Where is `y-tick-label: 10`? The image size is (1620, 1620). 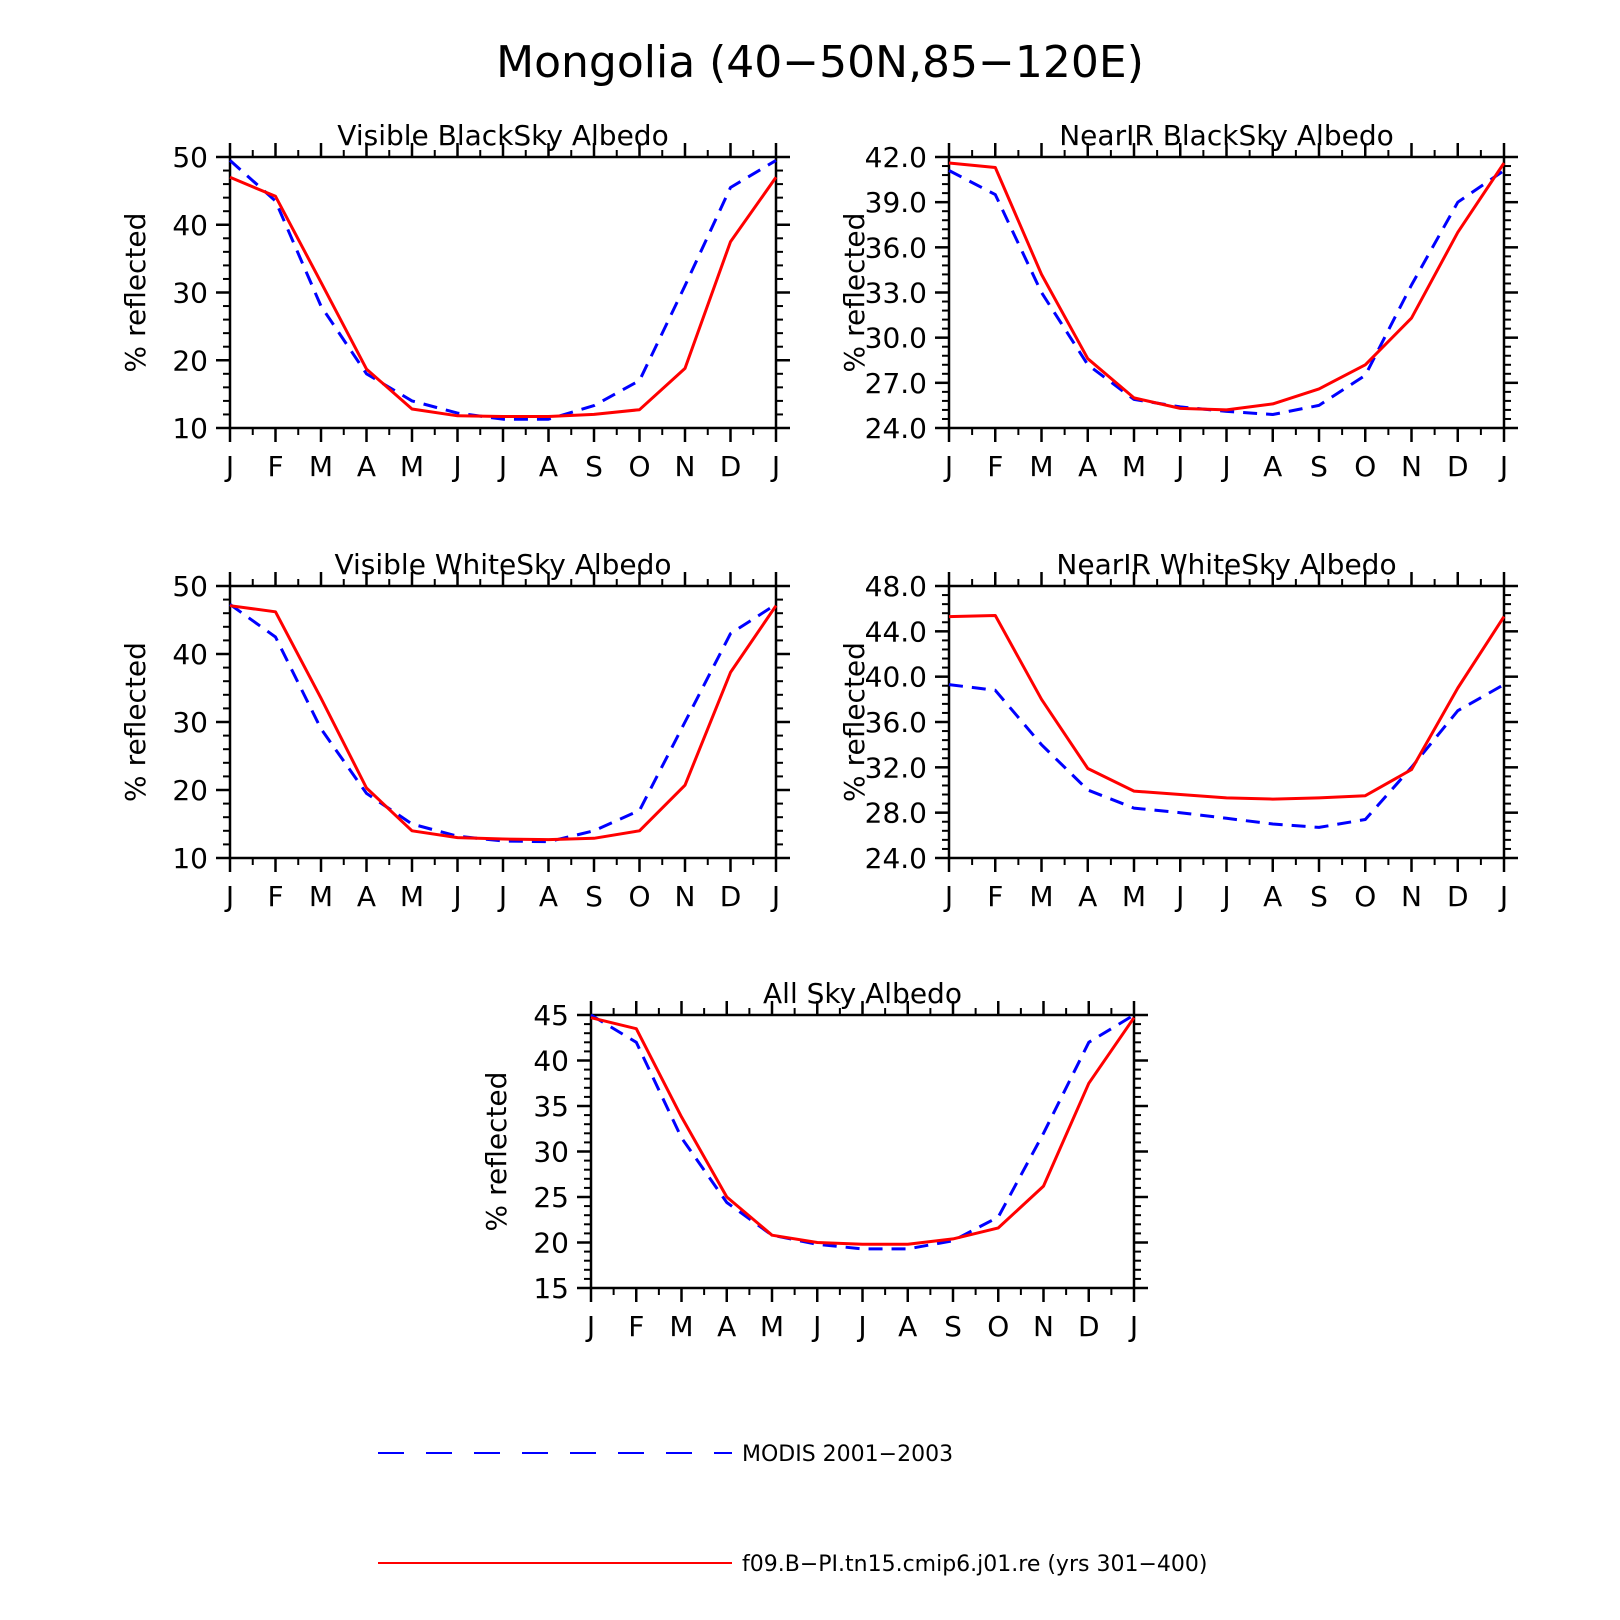 y-tick-label: 10 is located at coordinates (190, 428).